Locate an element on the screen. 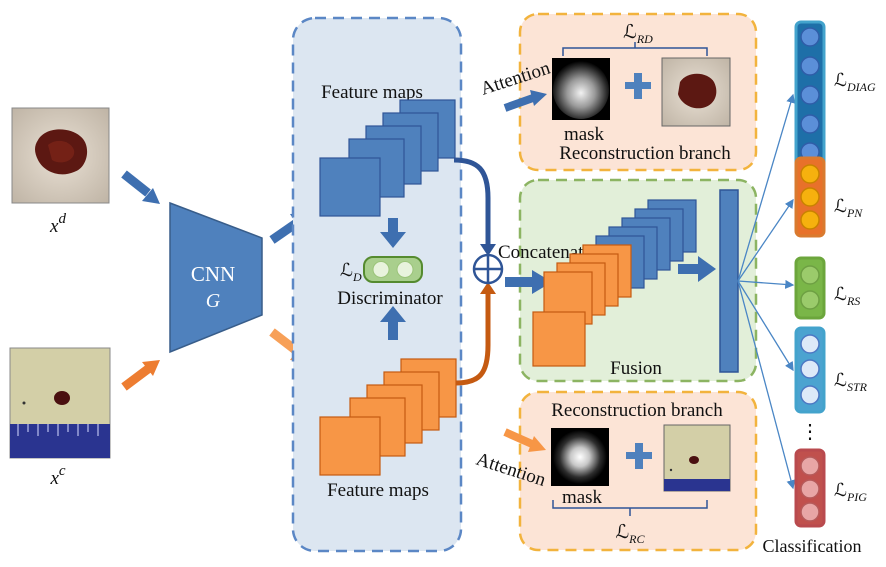 The width and height of the screenshot is (886, 567). loss-rs: ℒRS is located at coordinates (847, 296).